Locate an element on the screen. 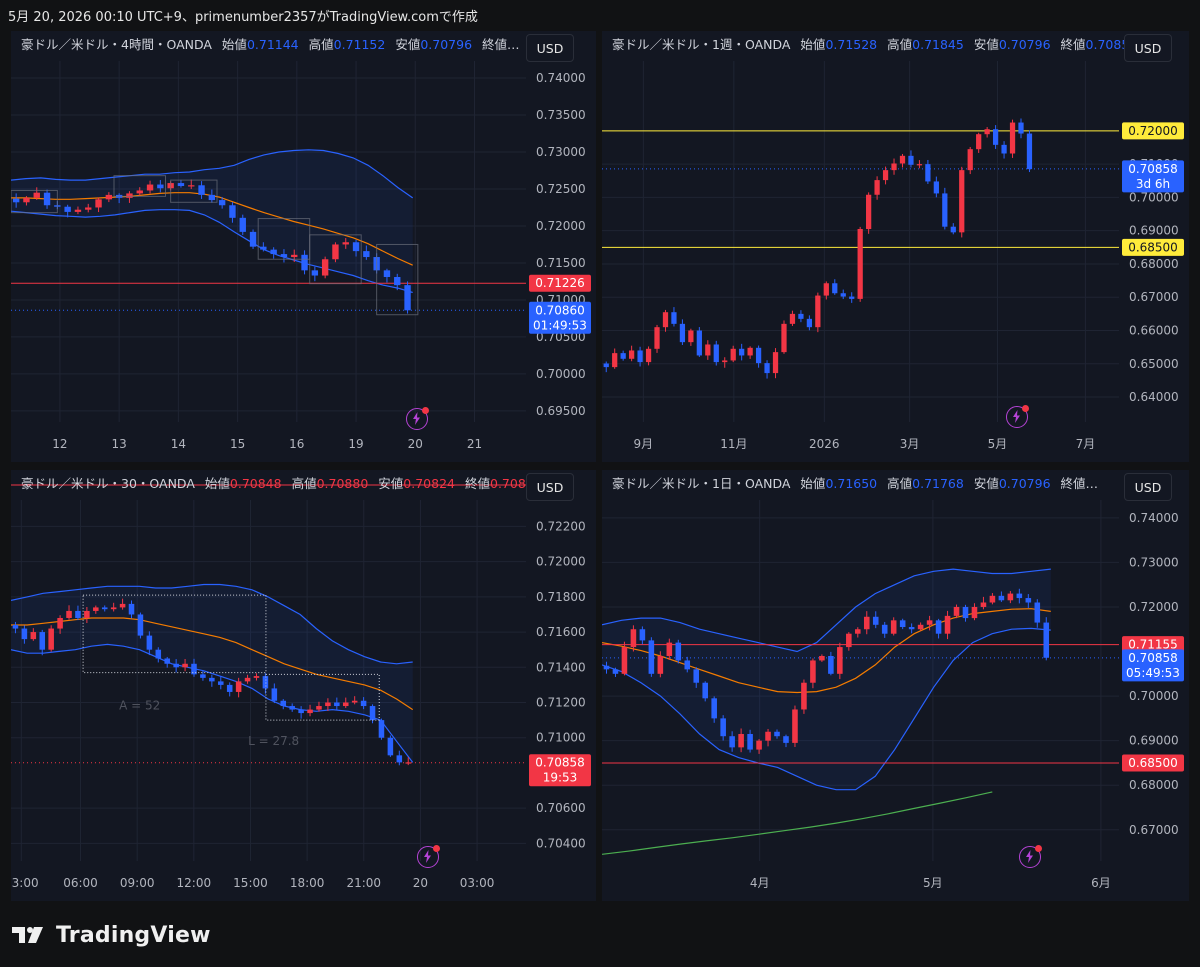 The image size is (1200, 967). x-tick-label: 03:00 is located at coordinates (25, 883).